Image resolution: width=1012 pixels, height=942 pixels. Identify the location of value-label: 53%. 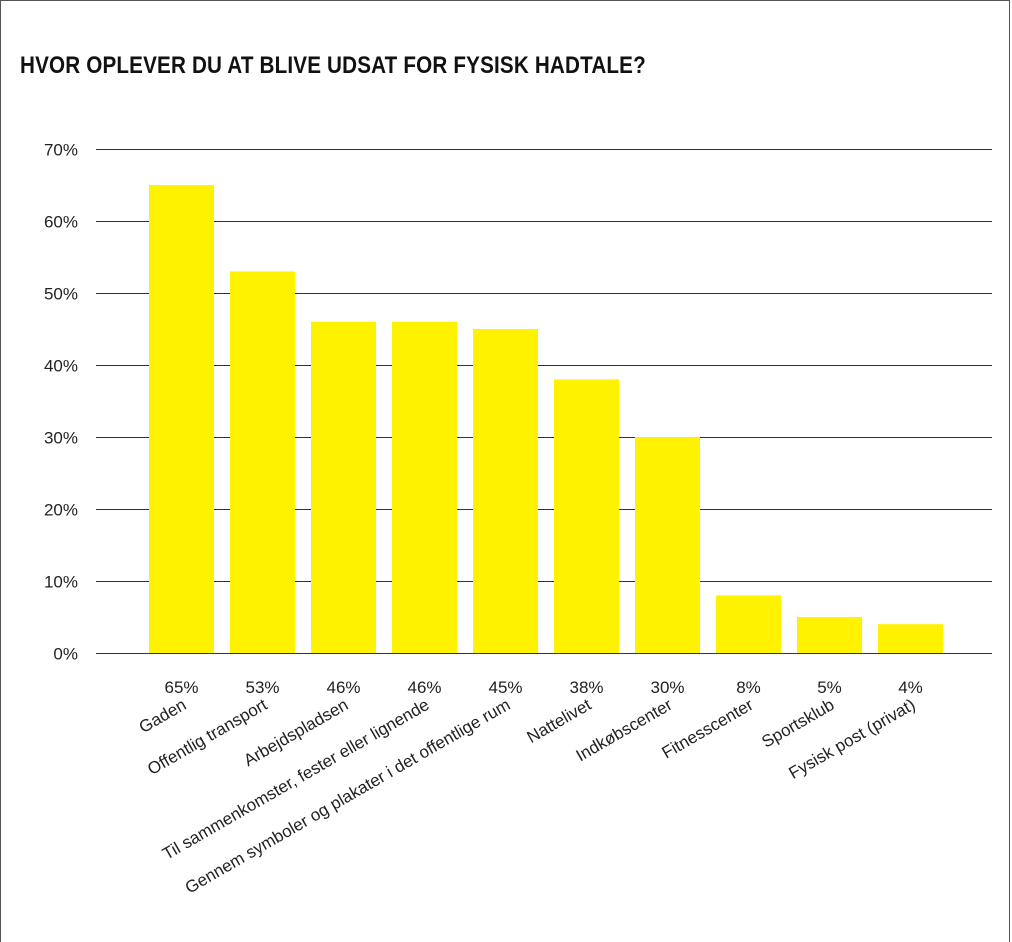
(262, 687).